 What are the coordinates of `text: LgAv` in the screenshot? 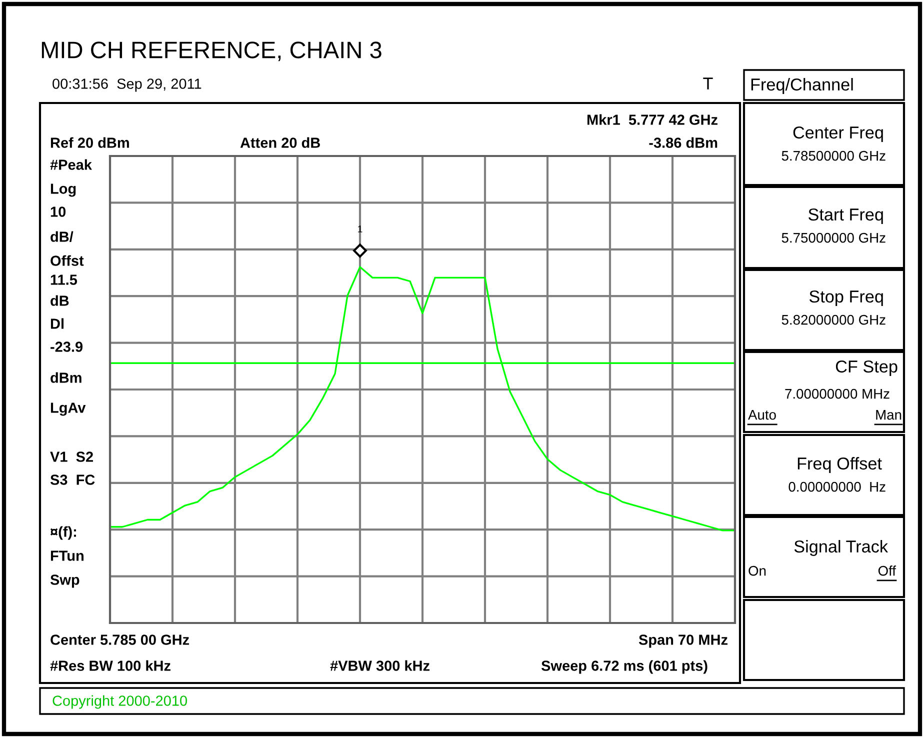 It's located at (68, 409).